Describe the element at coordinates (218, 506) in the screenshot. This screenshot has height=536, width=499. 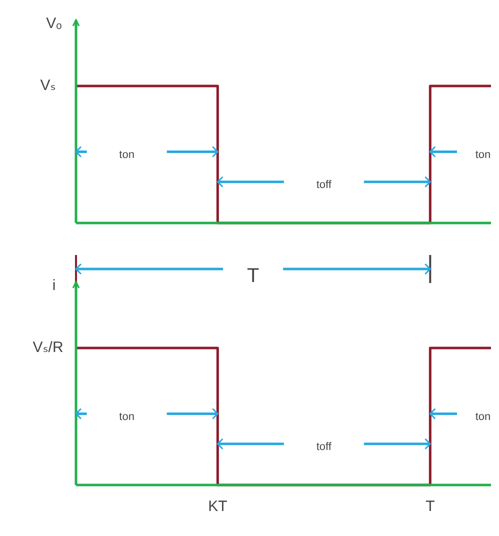
I see `x-tick-label: KT` at that location.